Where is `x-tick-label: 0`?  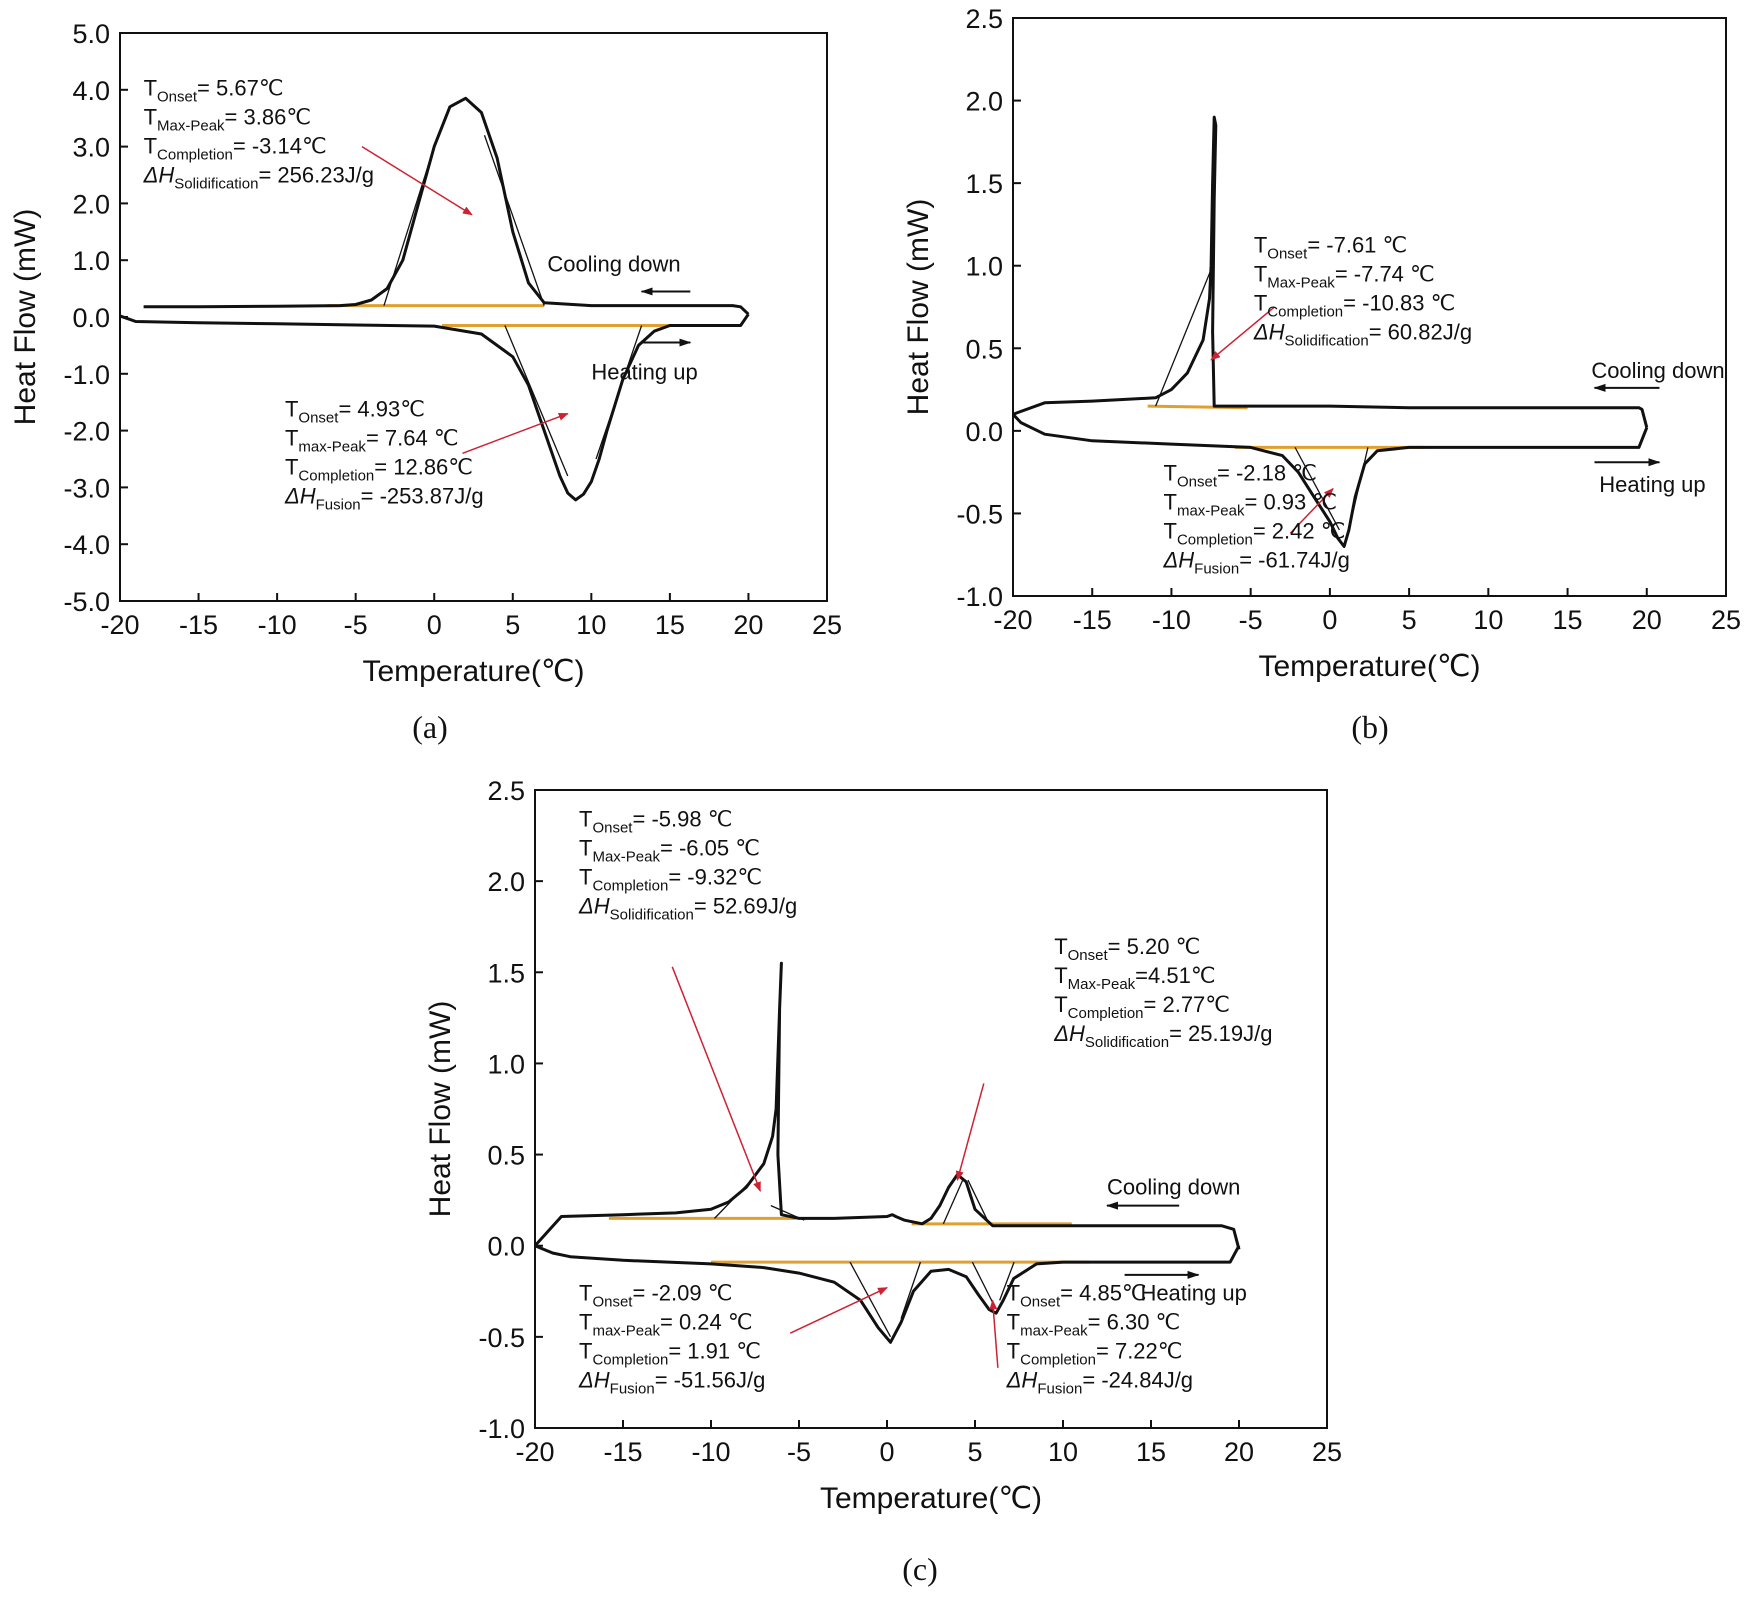
x-tick-label: 0 is located at coordinates (434, 625).